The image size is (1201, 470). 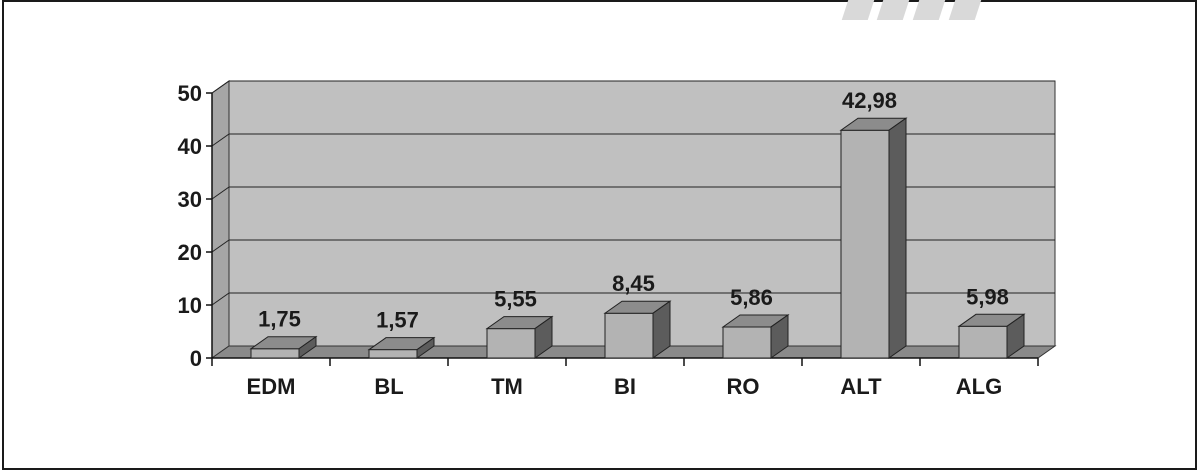 I want to click on data-label: 1,57, so click(x=397, y=320).